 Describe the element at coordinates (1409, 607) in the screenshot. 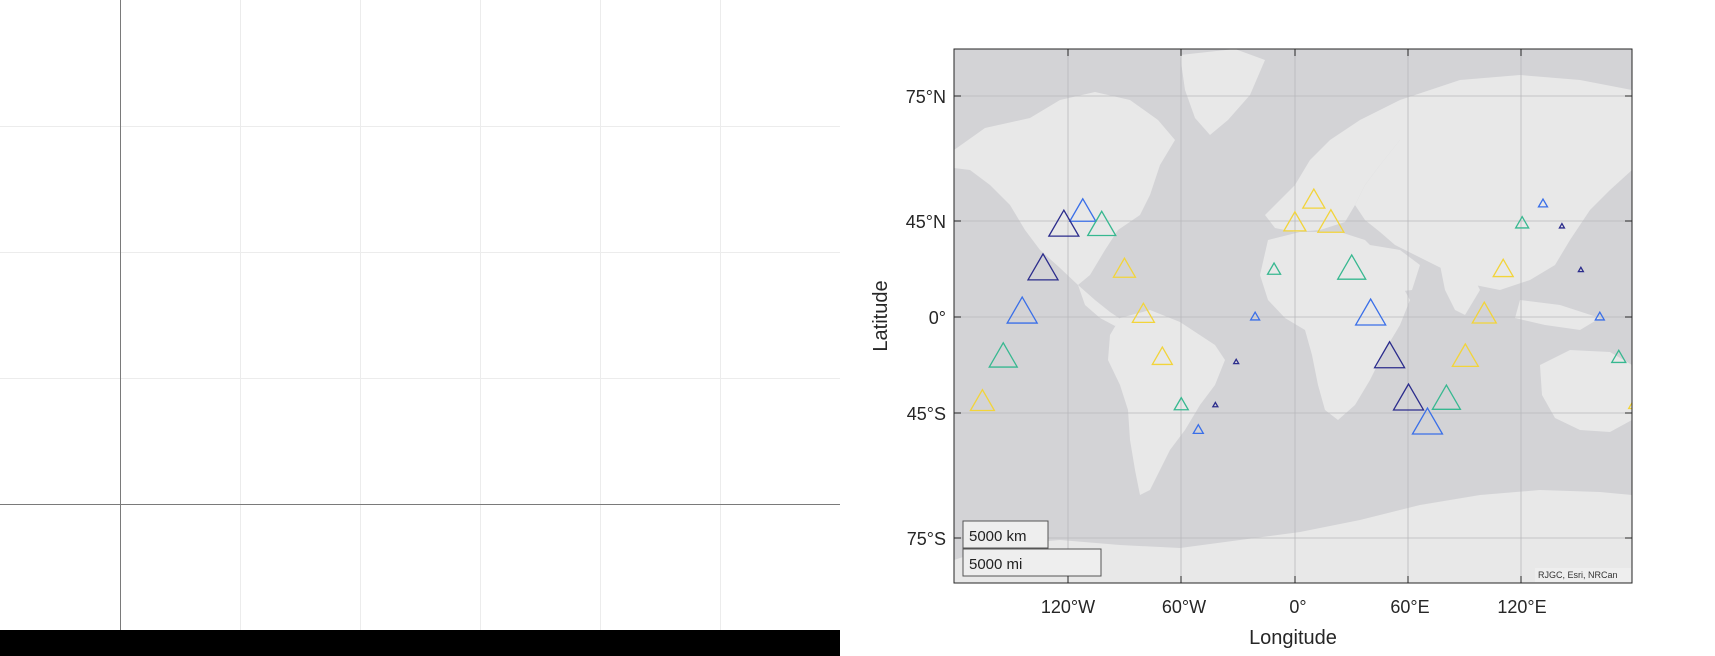

I see `lon-tick-label: 60°E` at that location.